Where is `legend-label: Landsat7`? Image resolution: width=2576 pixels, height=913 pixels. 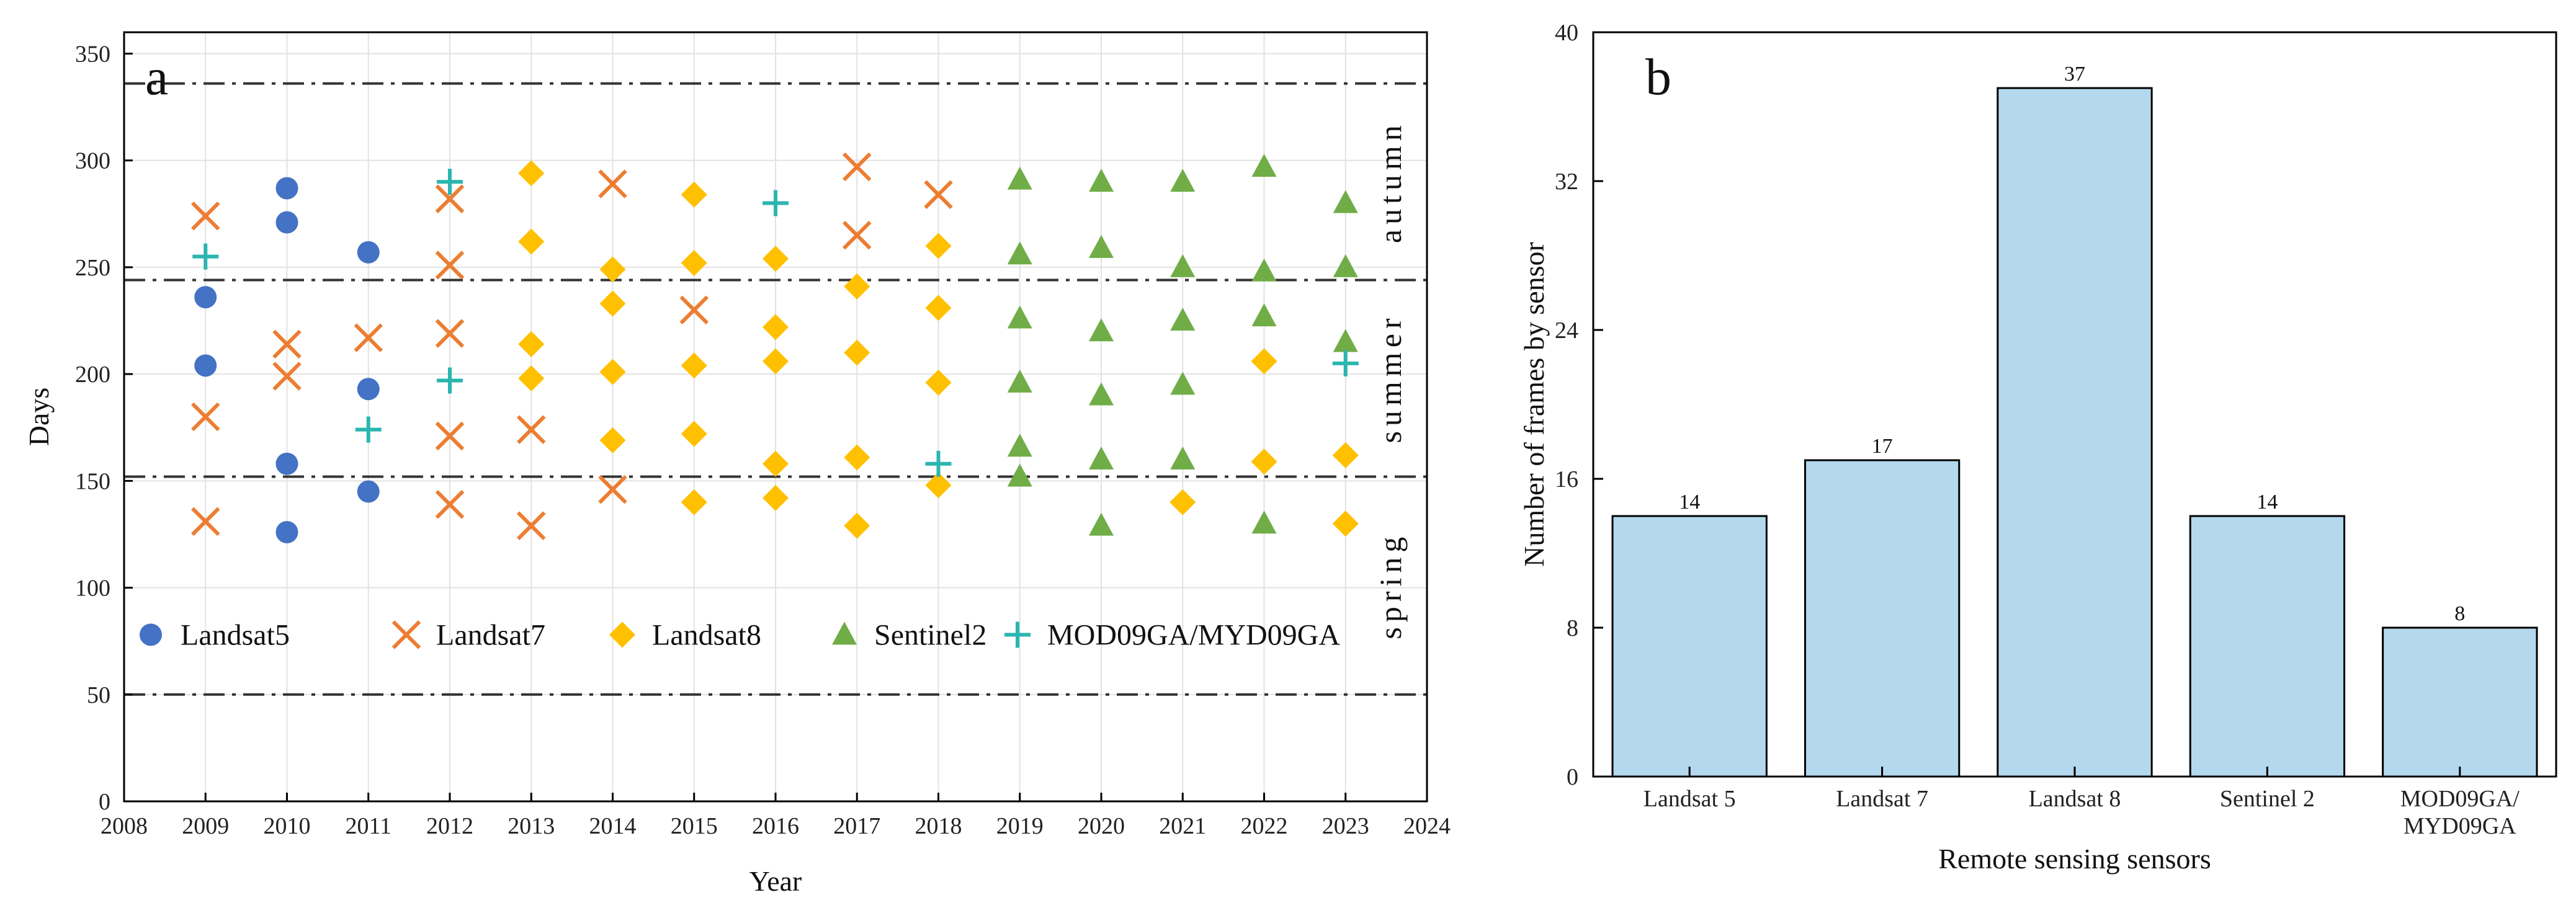
legend-label: Landsat7 is located at coordinates (490, 634).